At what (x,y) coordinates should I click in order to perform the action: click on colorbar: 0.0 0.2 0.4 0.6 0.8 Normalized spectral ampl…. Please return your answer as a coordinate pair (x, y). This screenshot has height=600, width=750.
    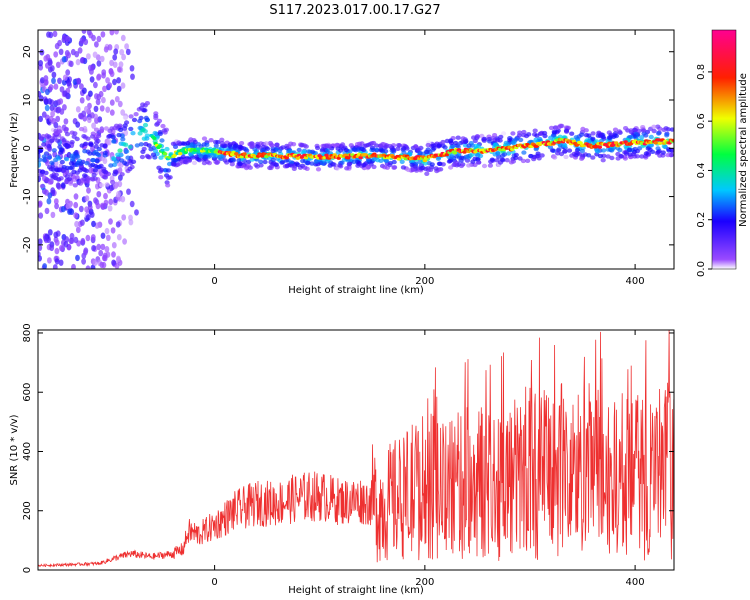
    Looking at the image, I should click on (722, 153).